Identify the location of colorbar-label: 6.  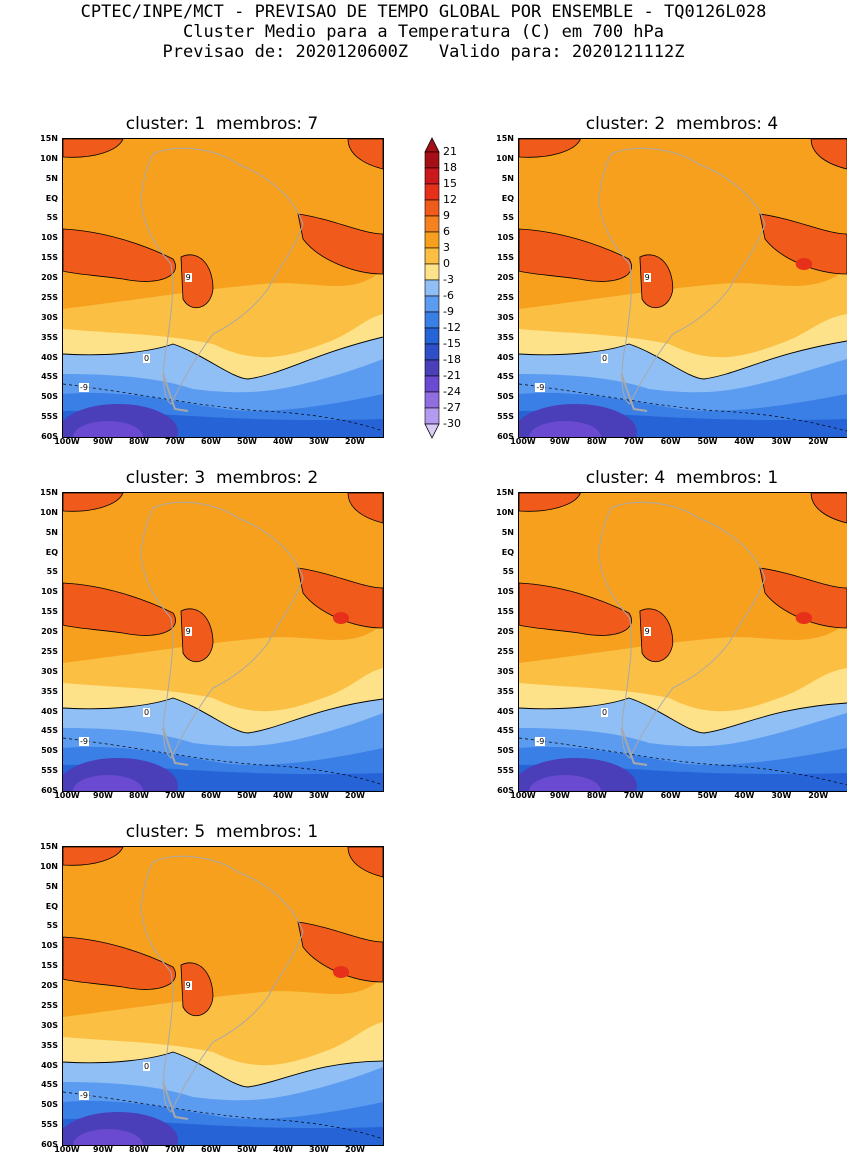
(446, 231).